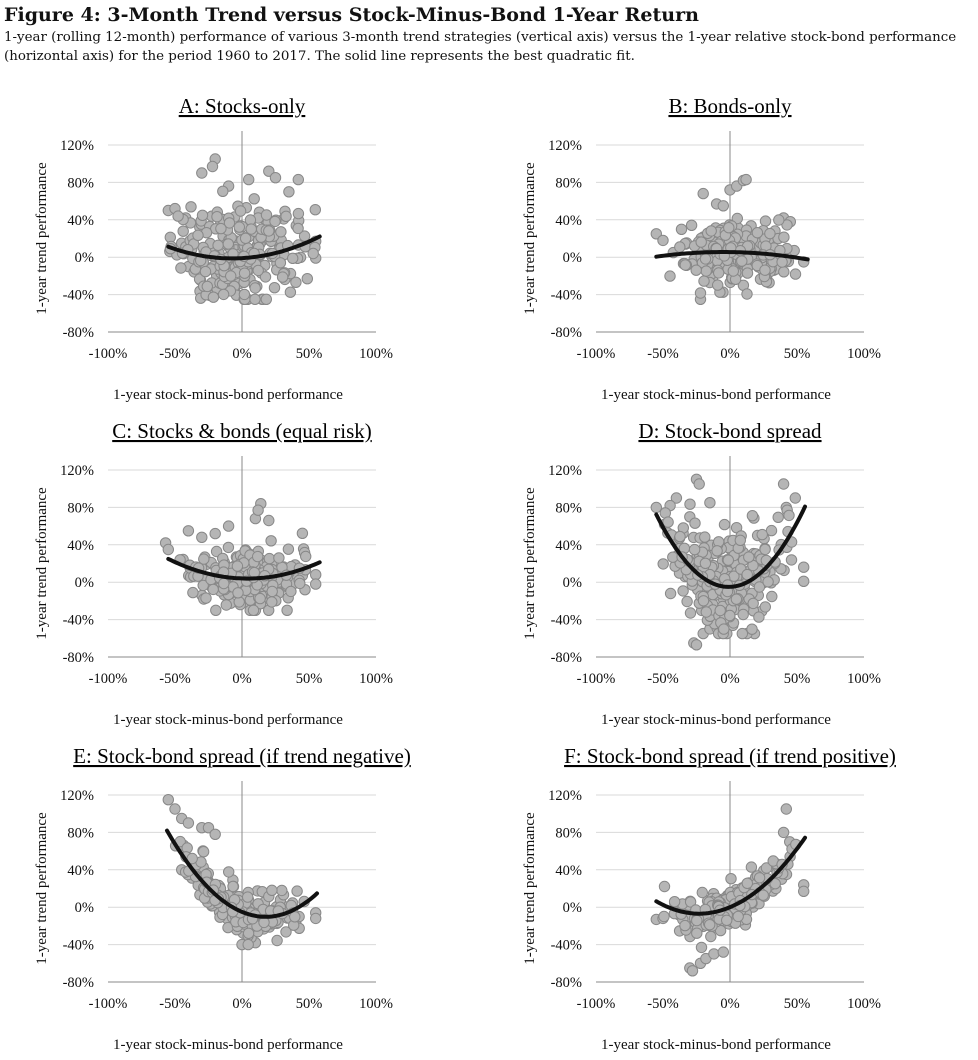  What do you see at coordinates (730, 239) in the screenshot?
I see `scatter-points` at bounding box center [730, 239].